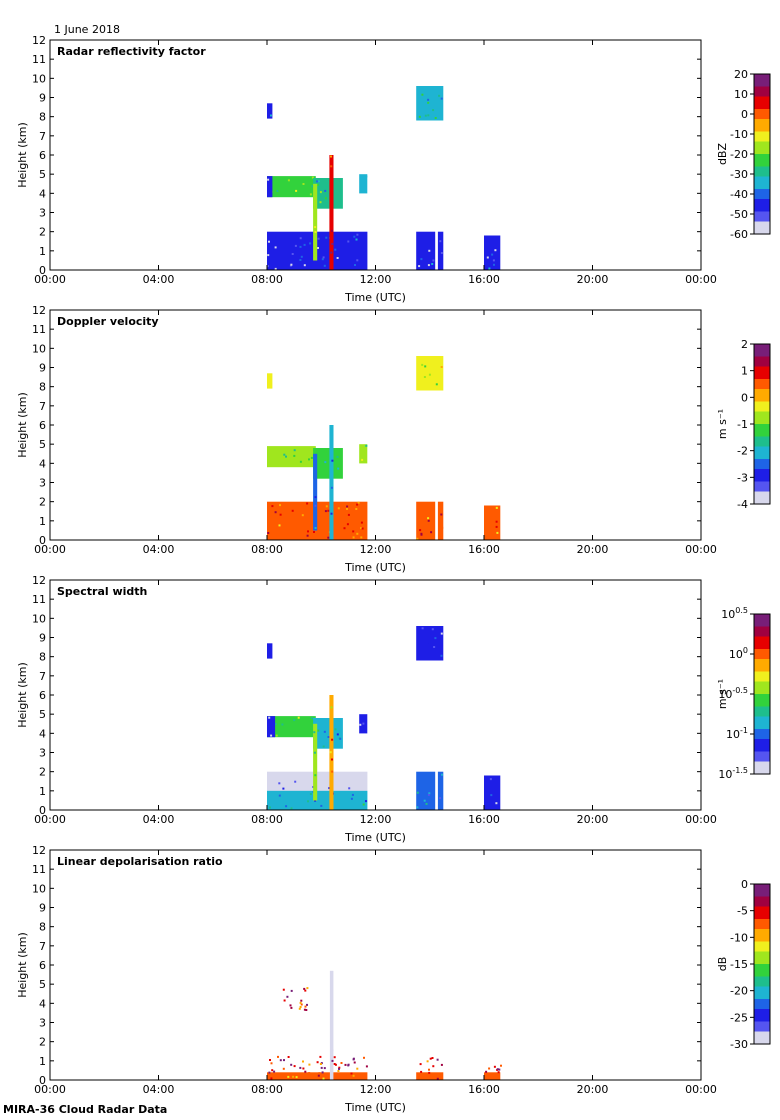 This screenshot has width=780, height=1120. I want to click on x-tick-label: 16:00, so click(484, 549).